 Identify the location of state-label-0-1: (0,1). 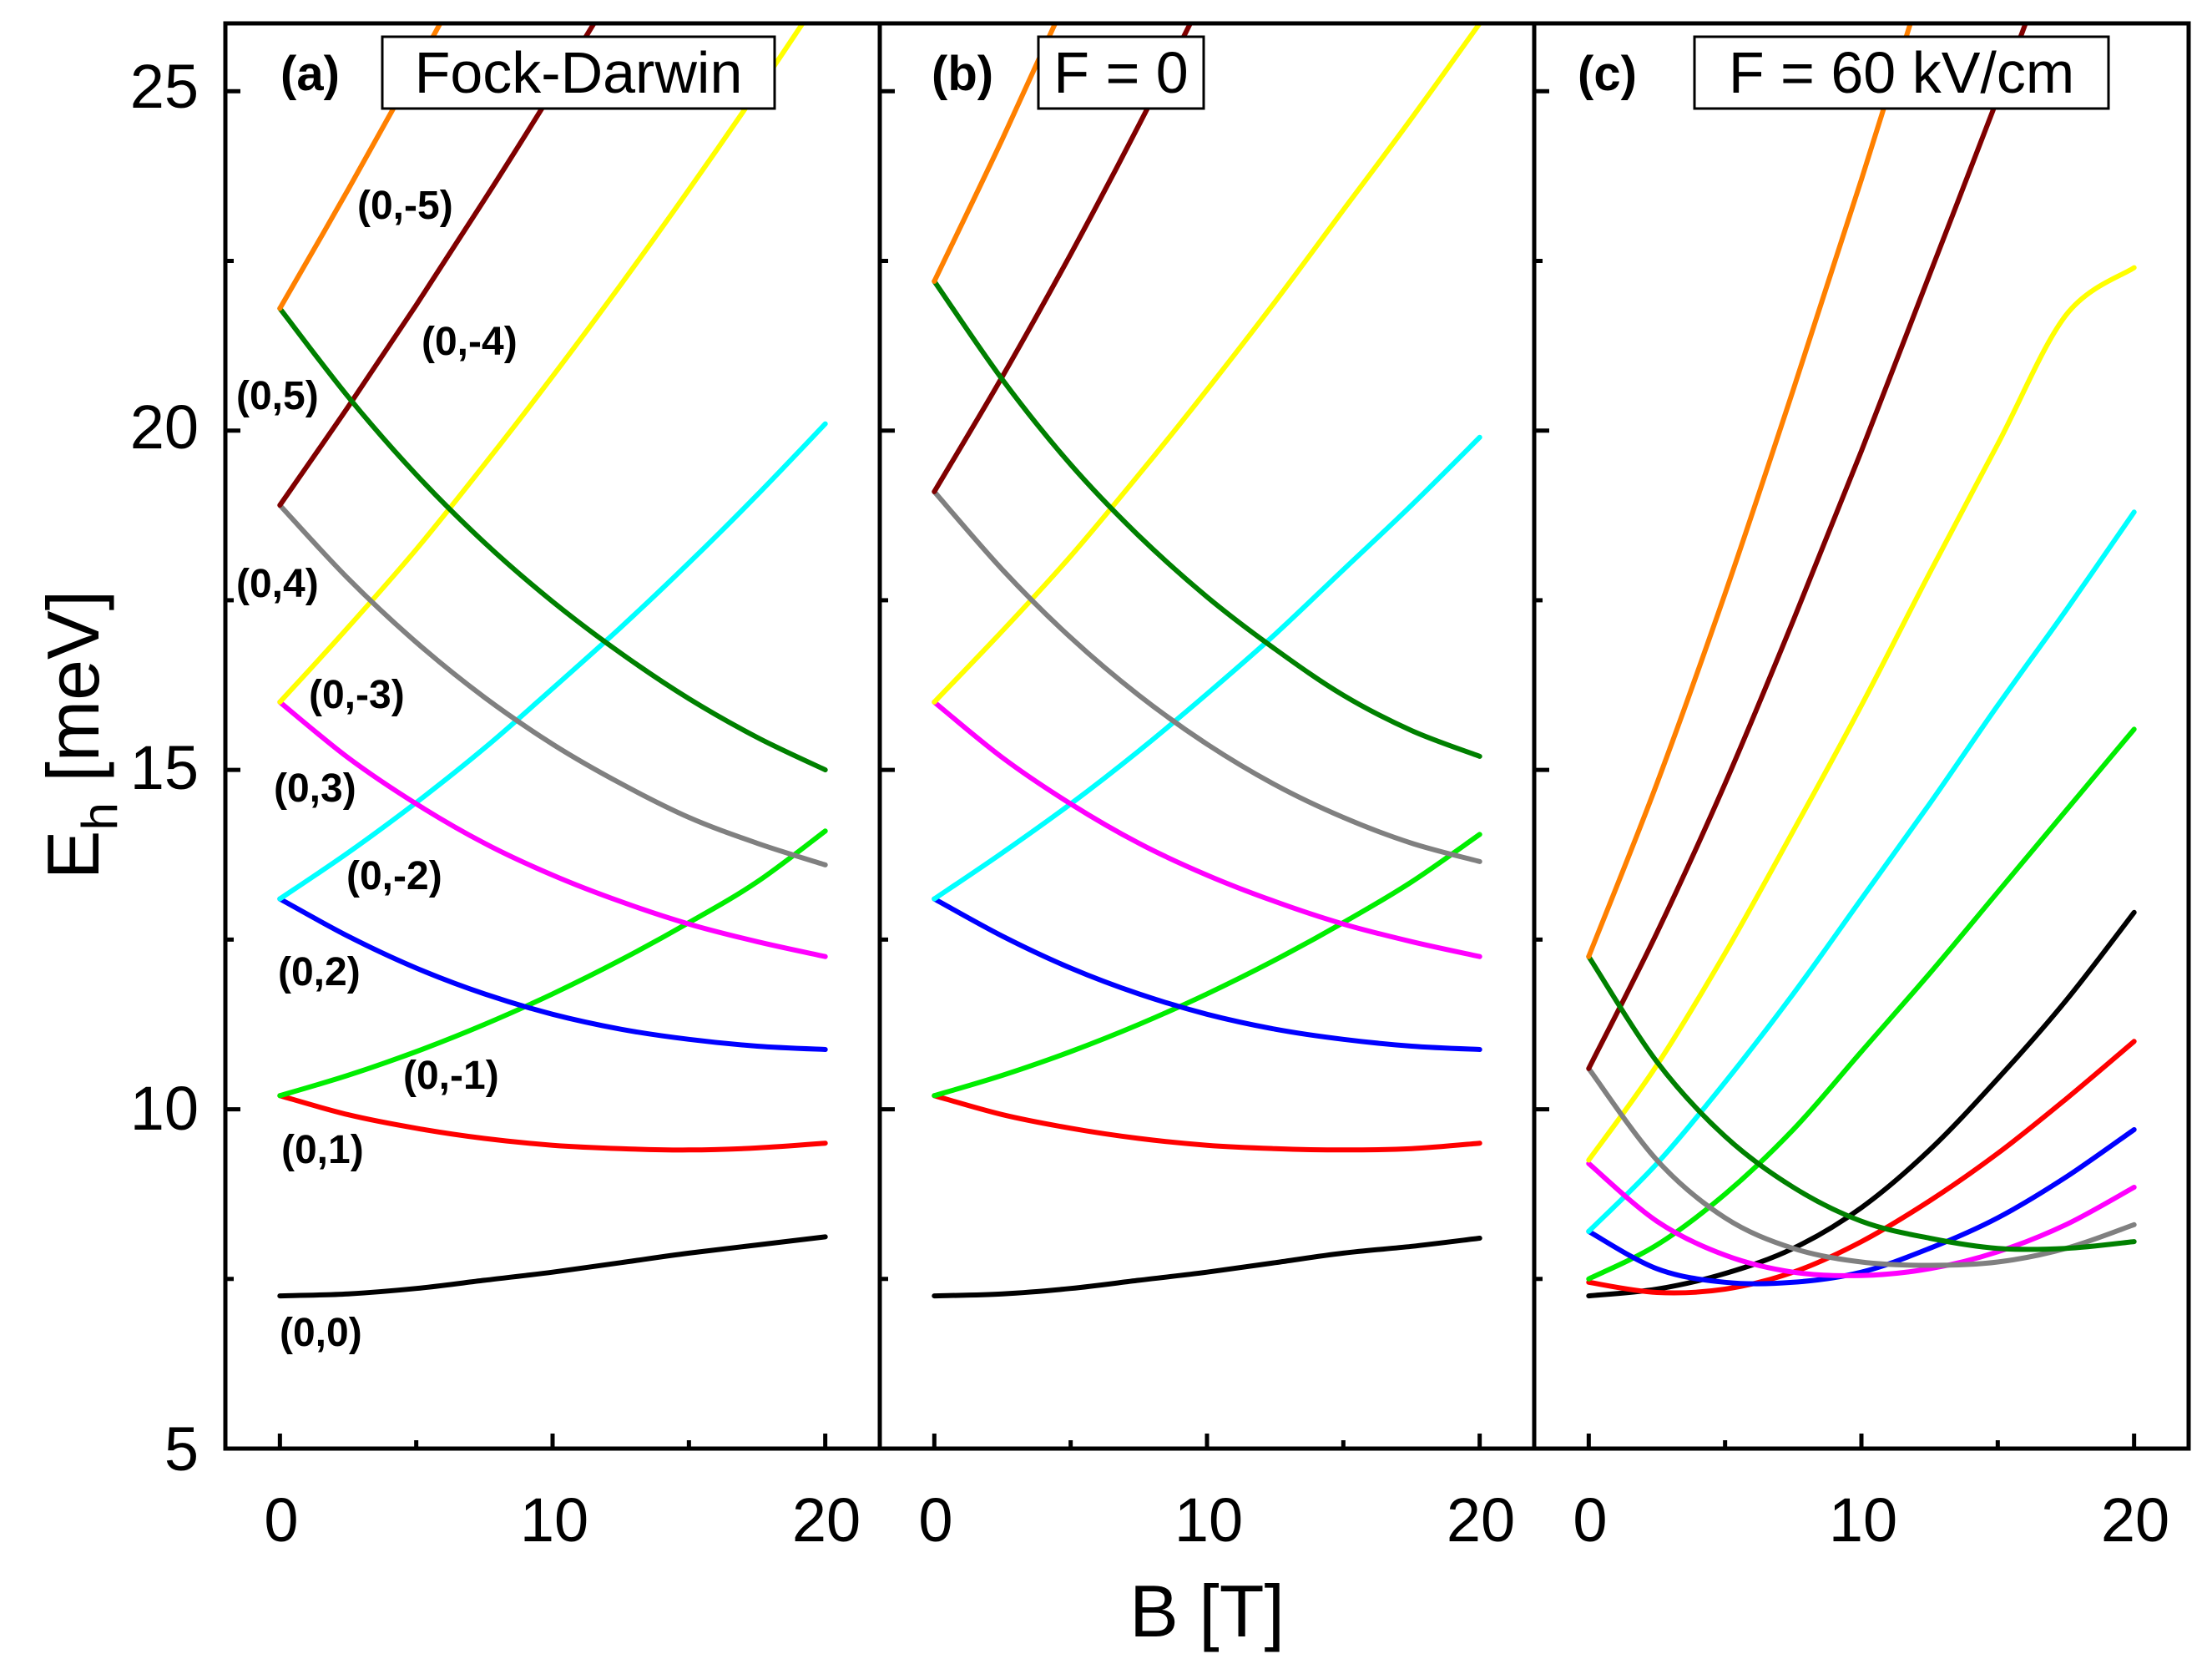
(322, 1150).